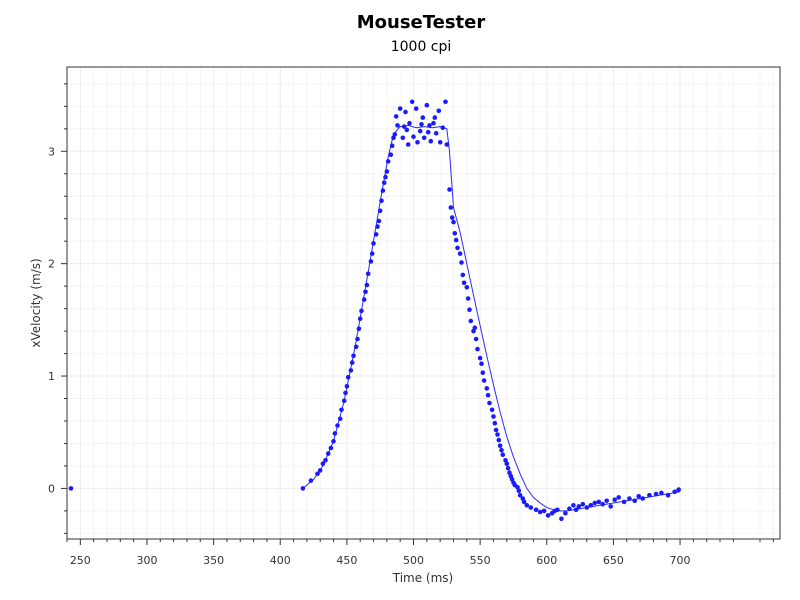 Image resolution: width=800 pixels, height=600 pixels. Describe the element at coordinates (413, 560) in the screenshot. I see `x-tick-label: 500` at that location.